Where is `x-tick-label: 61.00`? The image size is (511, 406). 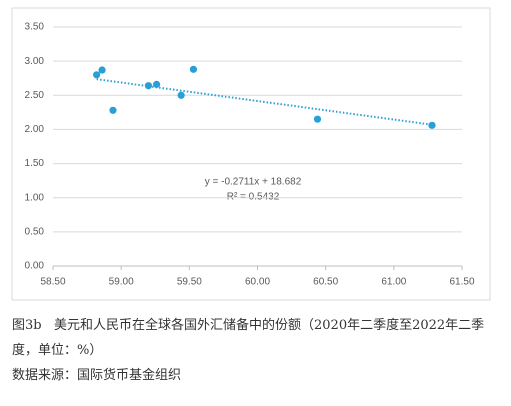
x-tick-label: 61.00 is located at coordinates (393, 282).